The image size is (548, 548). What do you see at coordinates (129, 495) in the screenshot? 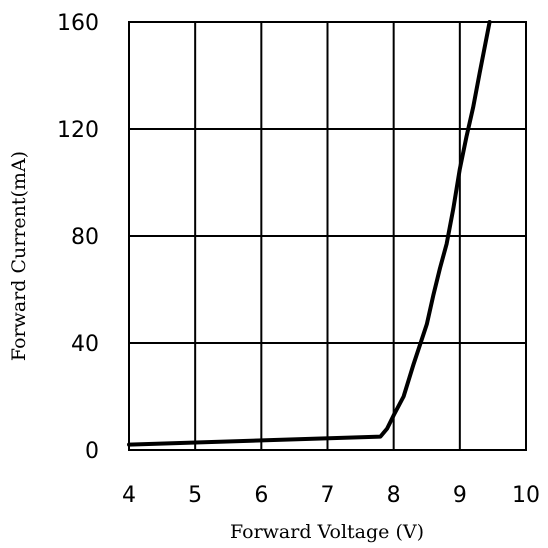
I see `x-tick-label: 4` at bounding box center [129, 495].